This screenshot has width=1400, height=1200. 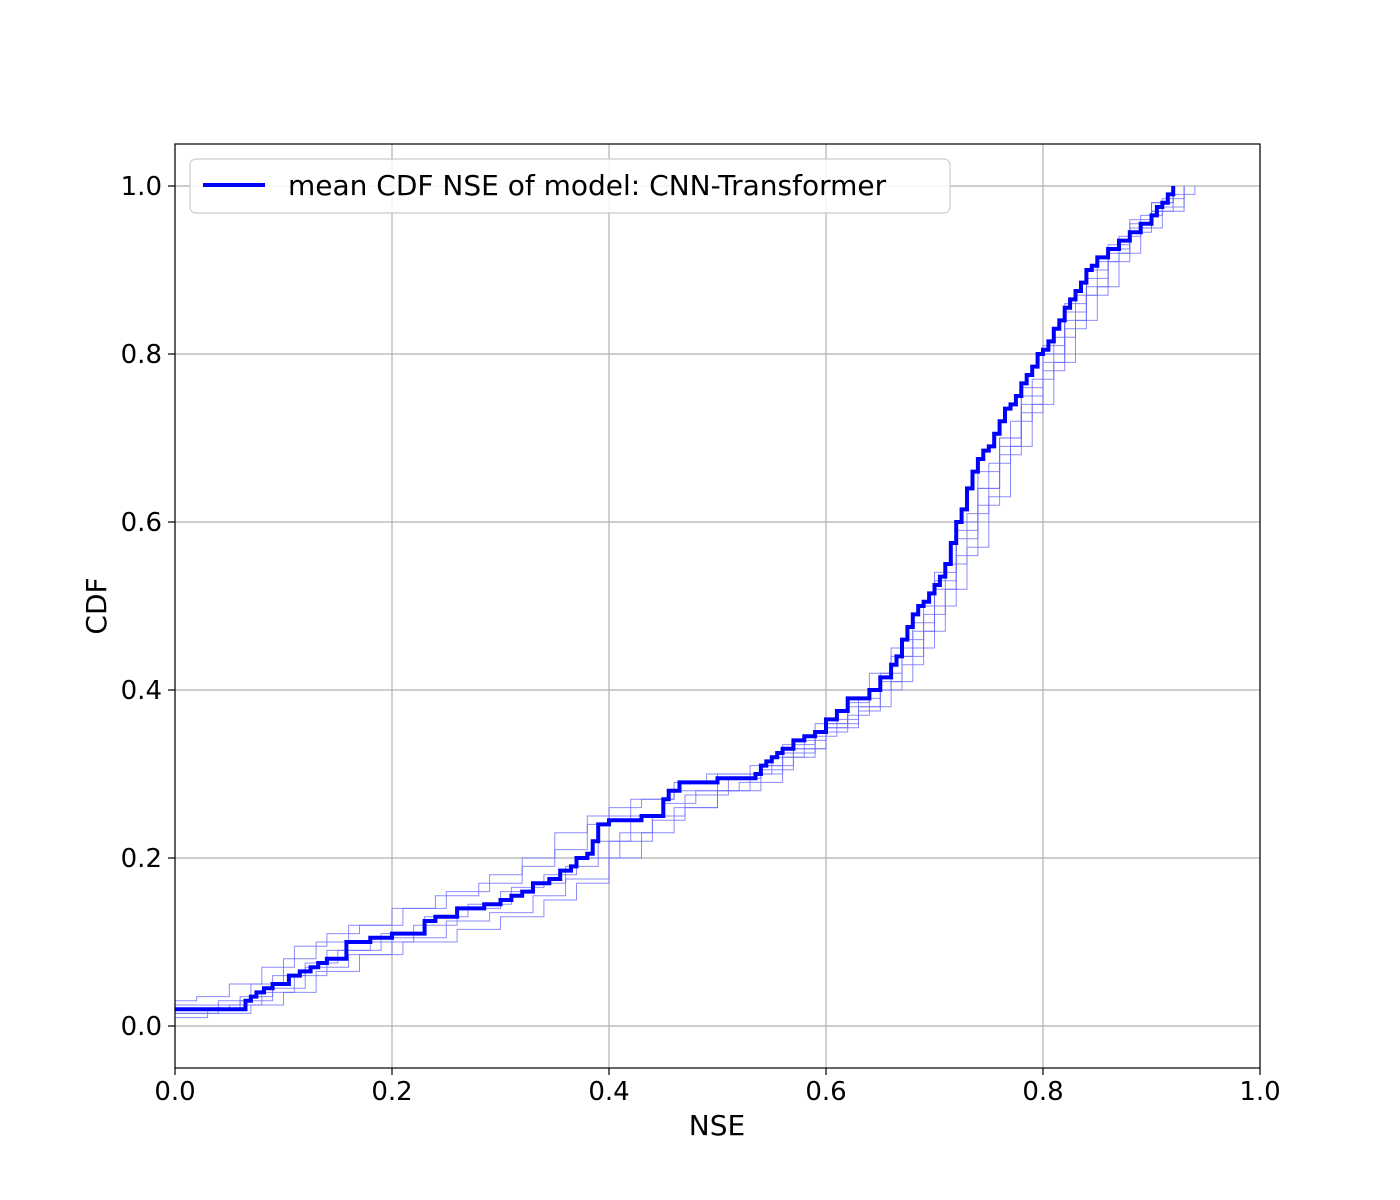 I want to click on x-tick-label: 0.8, so click(x=1042, y=1092).